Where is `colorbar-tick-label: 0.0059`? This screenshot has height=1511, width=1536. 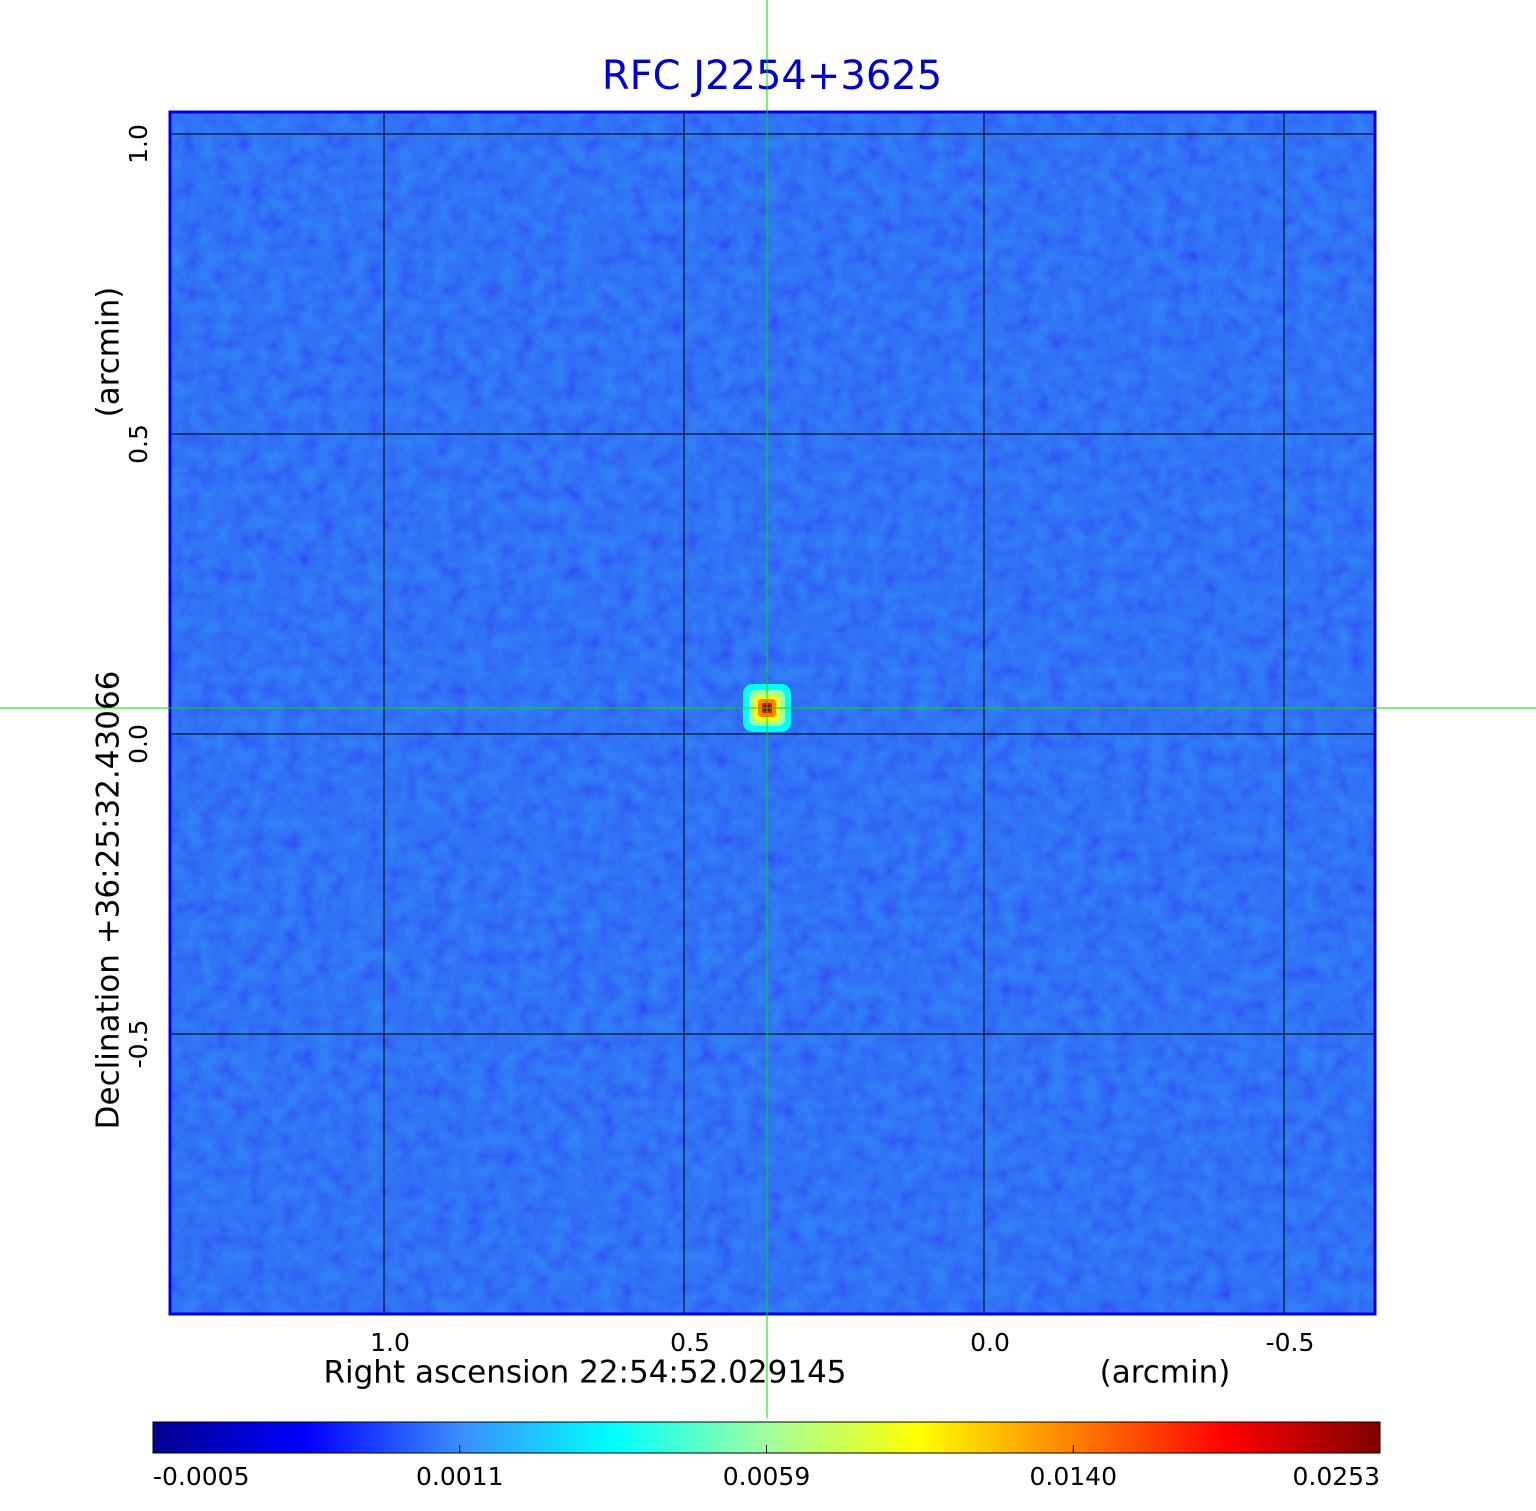 colorbar-tick-label: 0.0059 is located at coordinates (766, 1476).